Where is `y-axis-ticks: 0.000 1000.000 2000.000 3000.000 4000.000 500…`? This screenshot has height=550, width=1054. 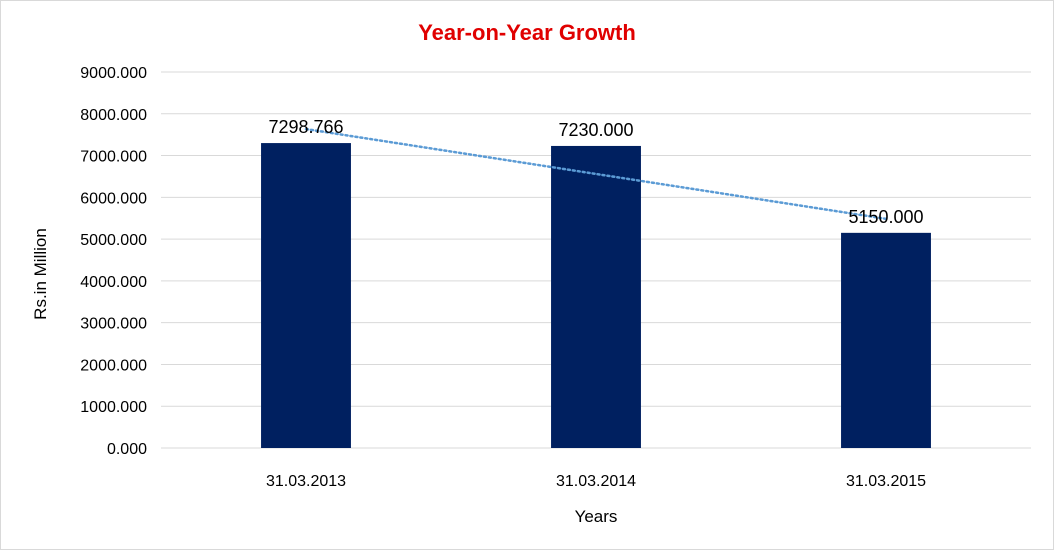 y-axis-ticks: 0.000 1000.000 2000.000 3000.000 4000.000 500… is located at coordinates (113, 261).